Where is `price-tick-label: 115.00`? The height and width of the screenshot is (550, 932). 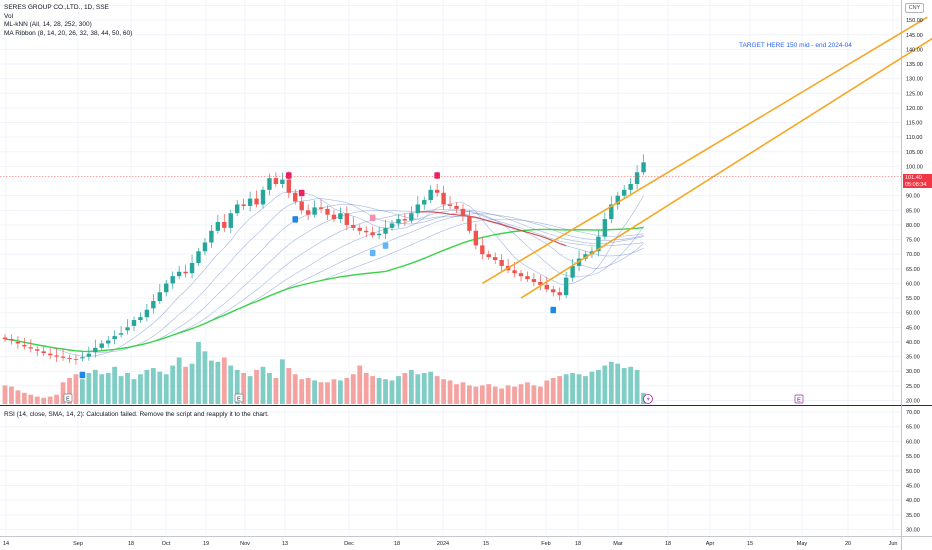 price-tick-label: 115.00 is located at coordinates (914, 124).